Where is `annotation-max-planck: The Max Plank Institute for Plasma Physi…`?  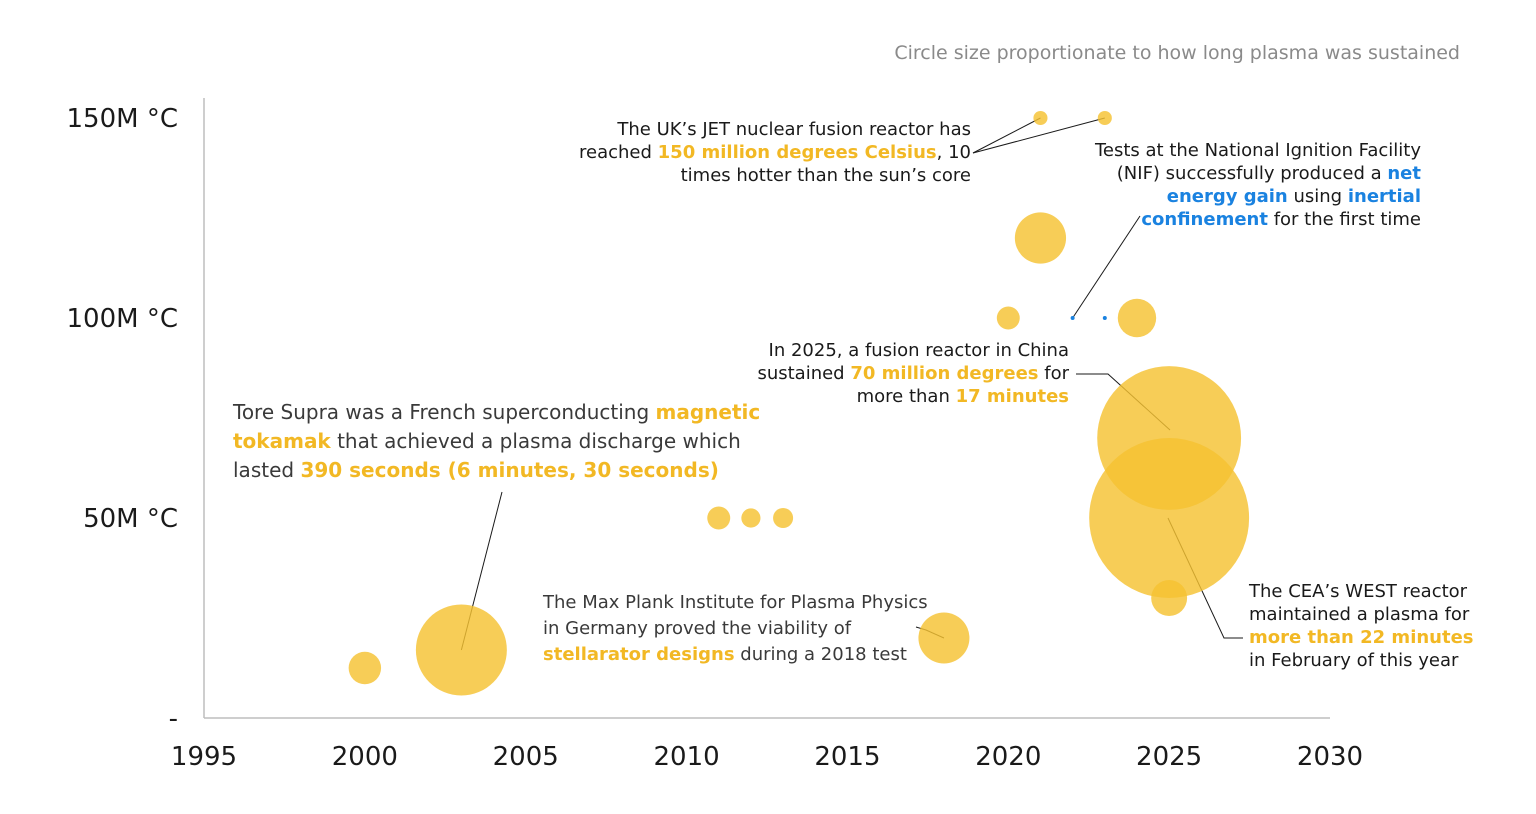
annotation-max-planck: The Max Plank Institute for Plasma Physi… is located at coordinates (738, 629).